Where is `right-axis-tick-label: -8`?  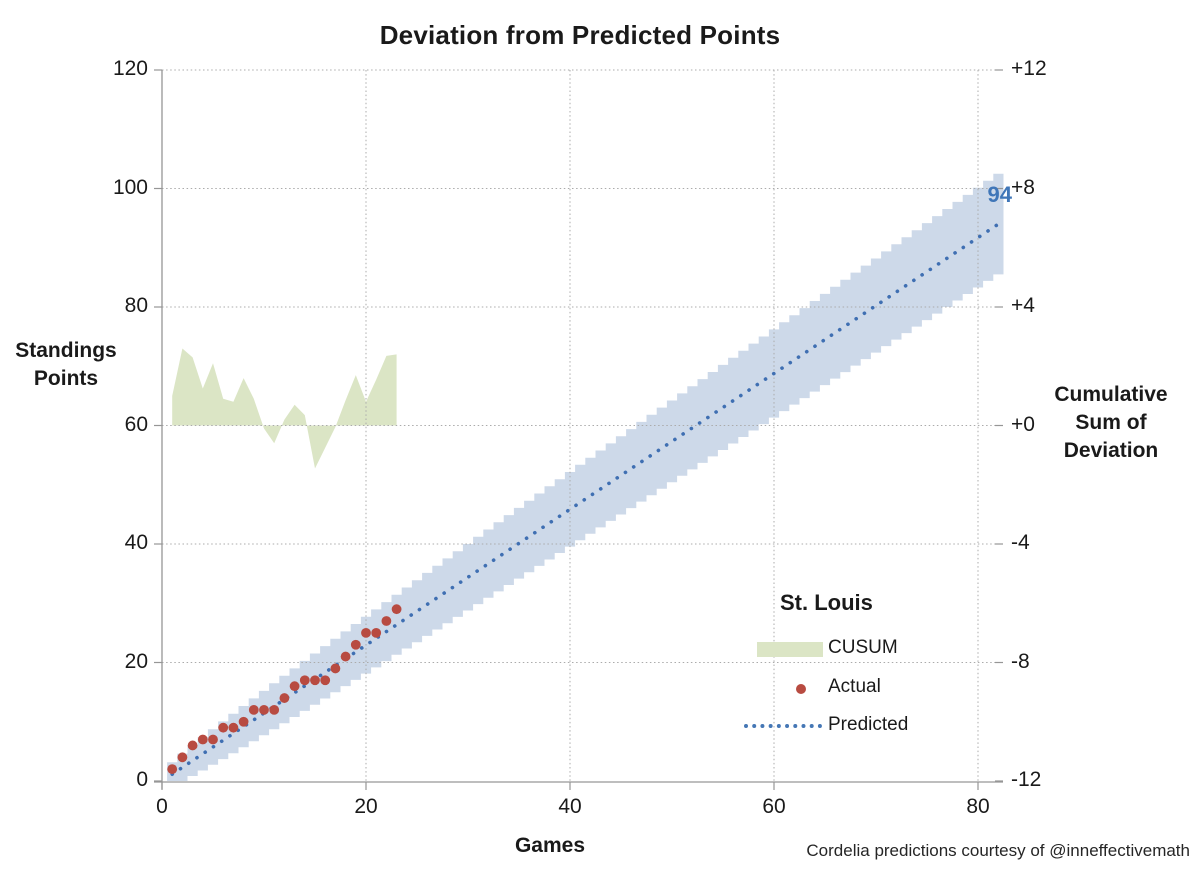 right-axis-tick-label: -8 is located at coordinates (1020, 661).